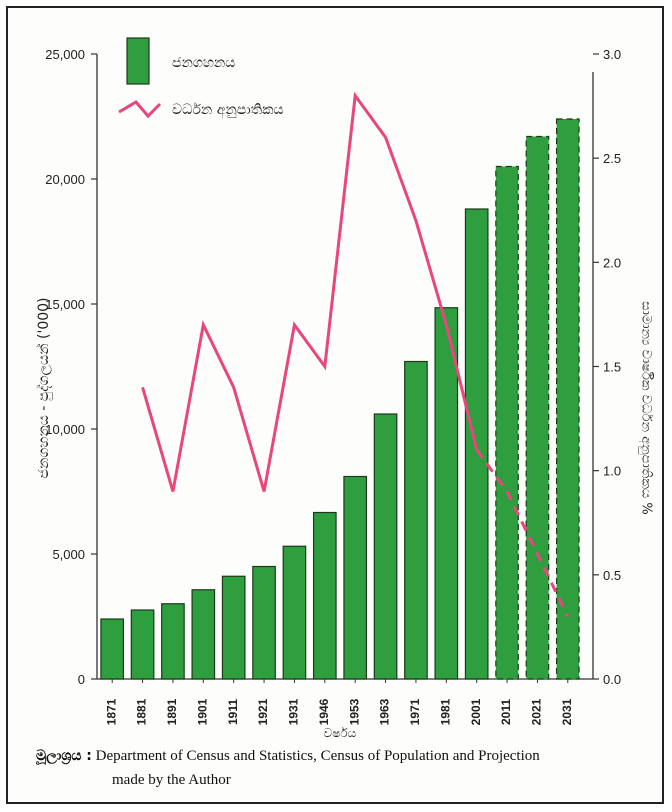 Image resolution: width=672 pixels, height=812 pixels. I want to click on left-tick-label: 10,000, so click(65, 429).